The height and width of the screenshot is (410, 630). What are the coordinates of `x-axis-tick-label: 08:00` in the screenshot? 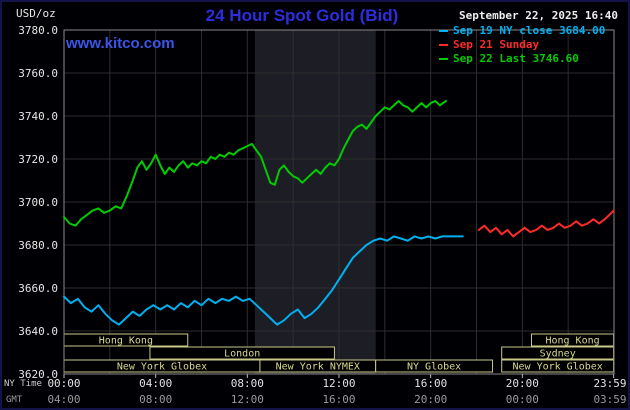 It's located at (247, 383).